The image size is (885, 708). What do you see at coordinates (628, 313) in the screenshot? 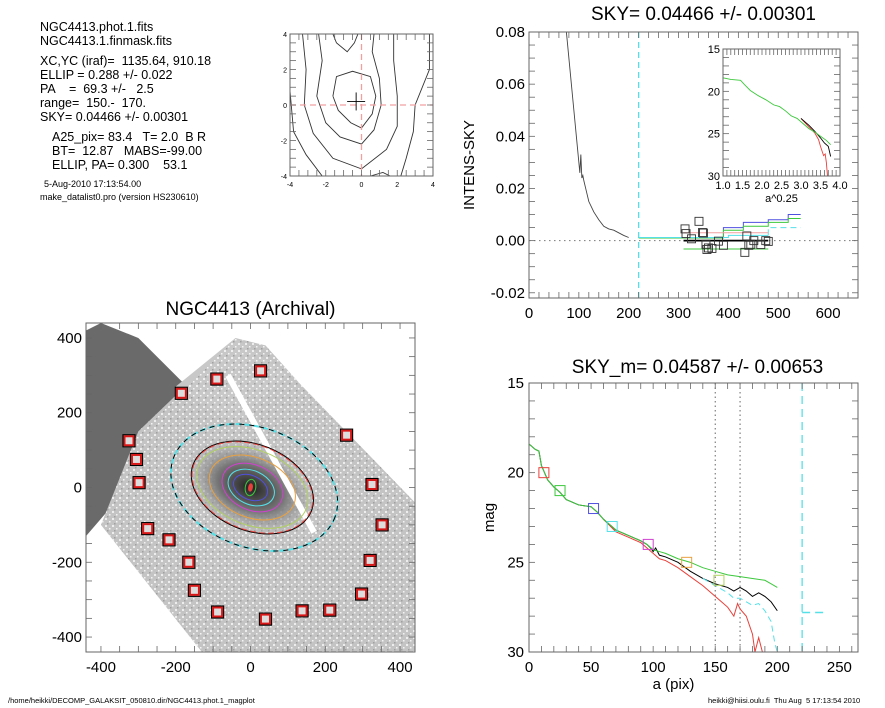
I see `x-tick-label: 200` at bounding box center [628, 313].